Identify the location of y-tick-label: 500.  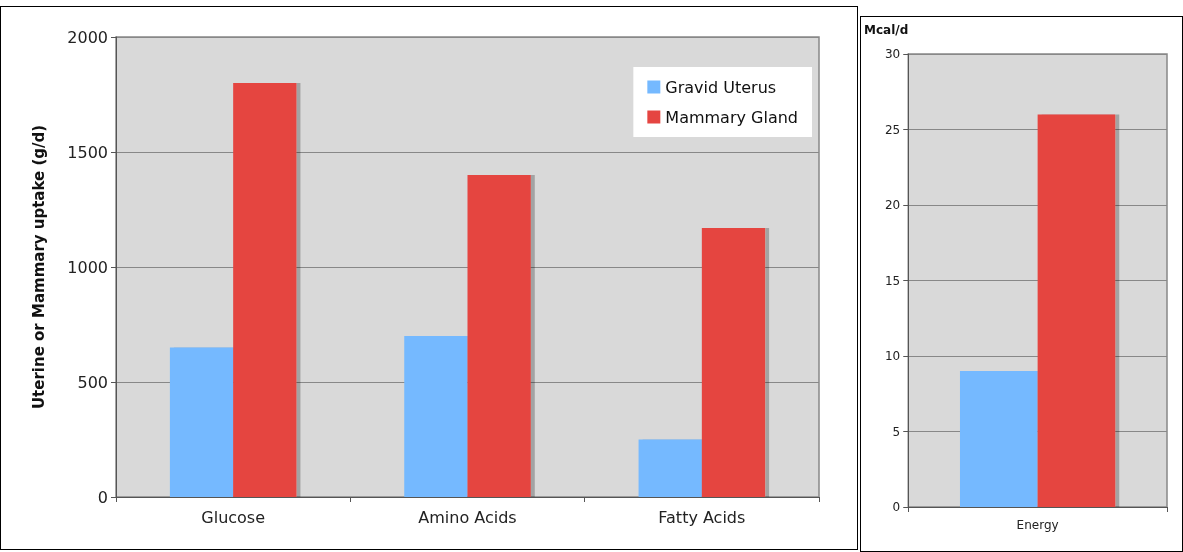
(92, 382).